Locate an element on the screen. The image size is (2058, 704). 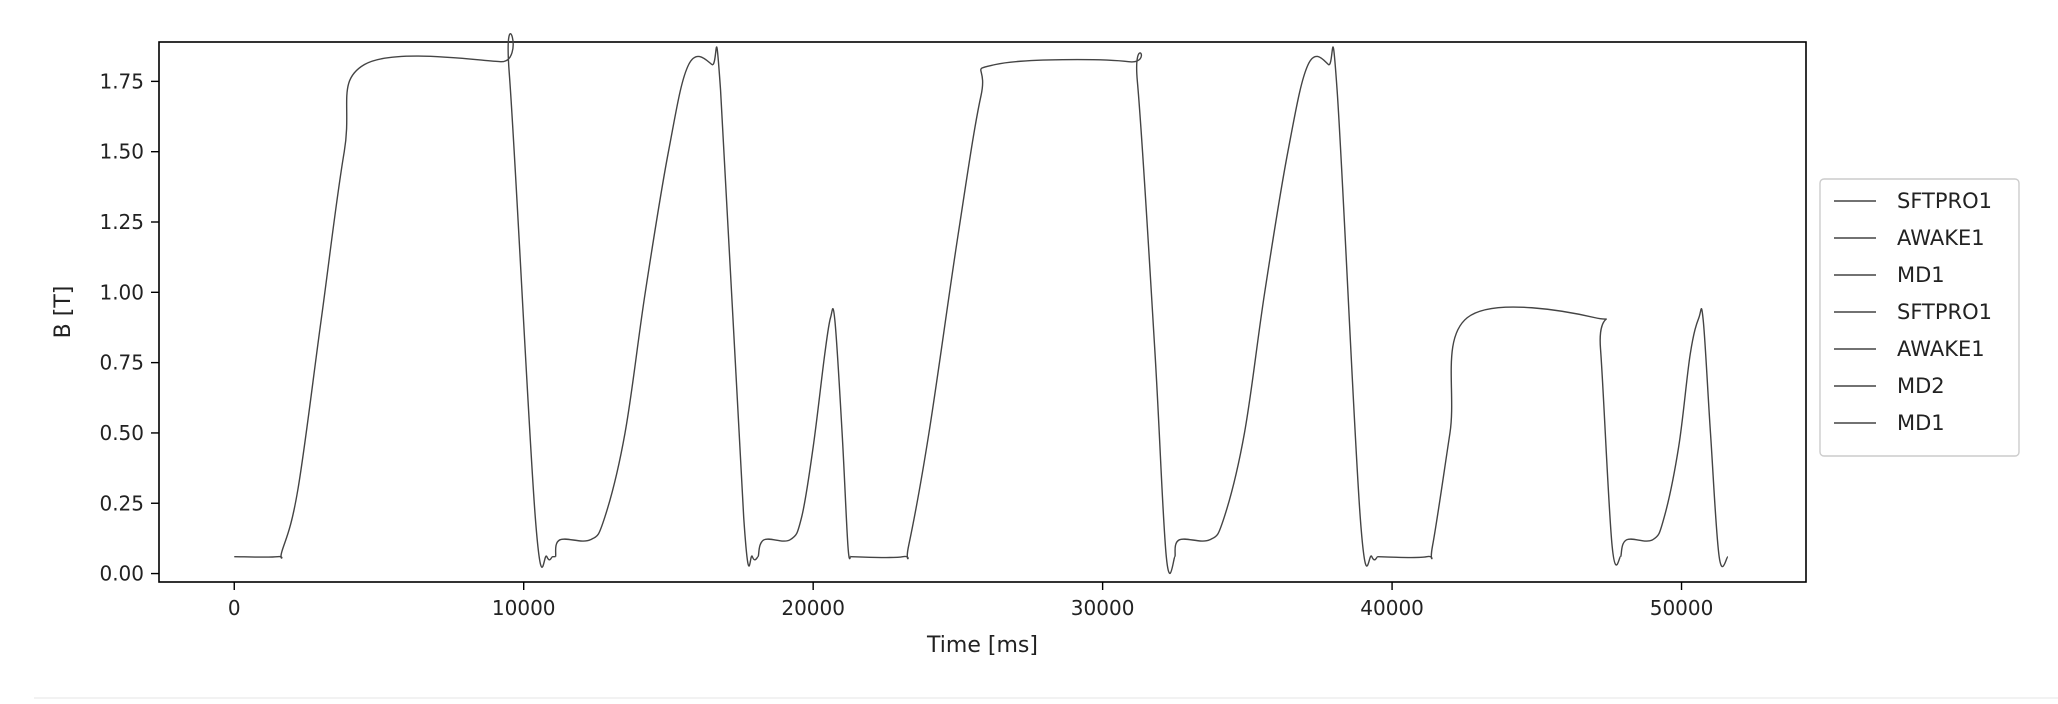
y-tick-label: 0.50 is located at coordinates (121, 433).